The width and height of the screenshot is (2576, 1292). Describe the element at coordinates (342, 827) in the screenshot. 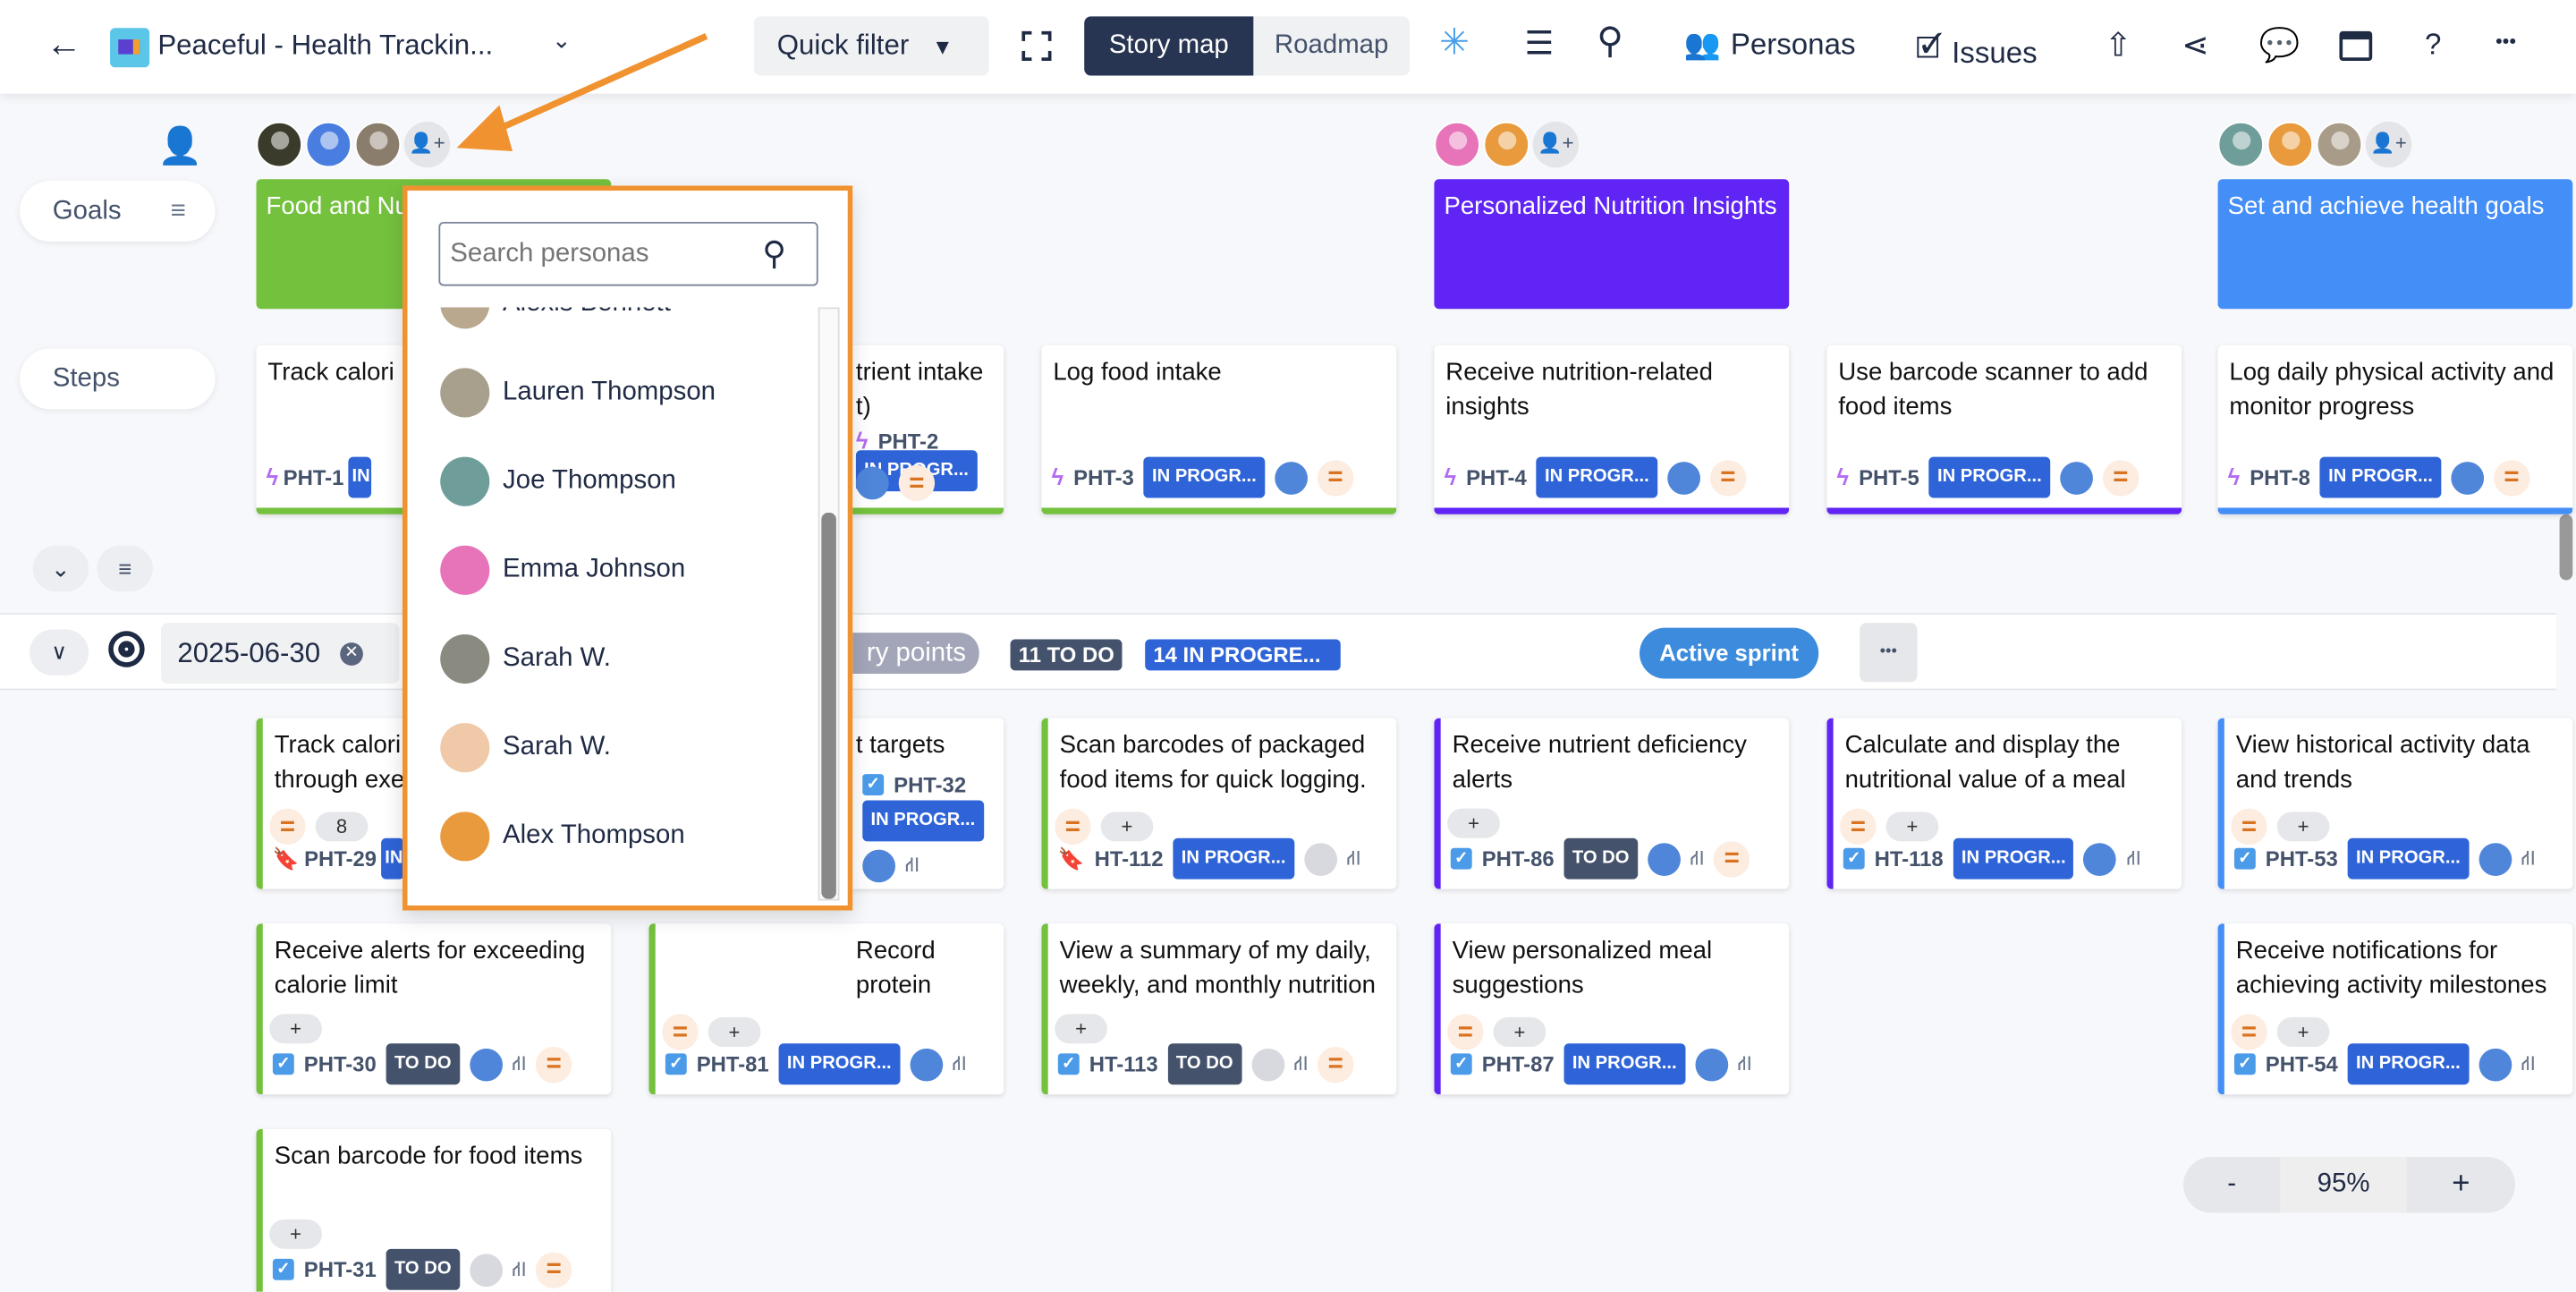

I see `story-points-chip: 8` at that location.